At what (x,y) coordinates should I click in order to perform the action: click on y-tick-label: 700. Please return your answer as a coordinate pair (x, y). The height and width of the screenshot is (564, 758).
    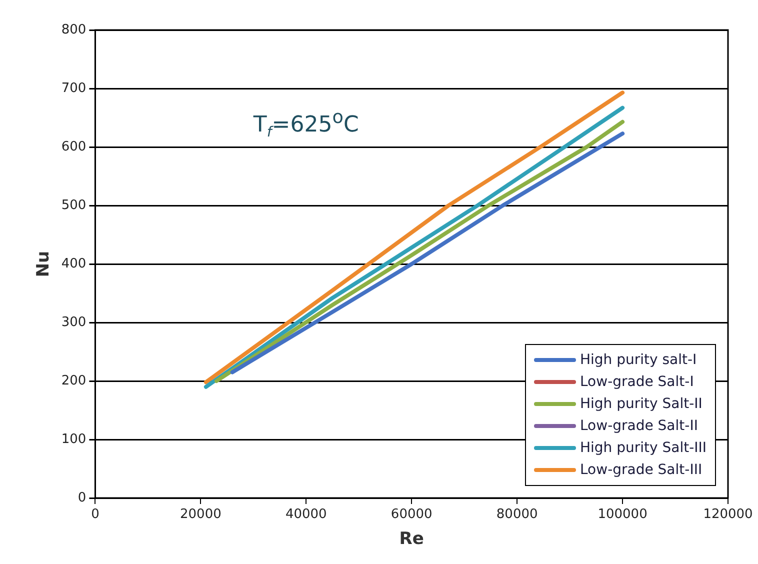
    Looking at the image, I should click on (73, 88).